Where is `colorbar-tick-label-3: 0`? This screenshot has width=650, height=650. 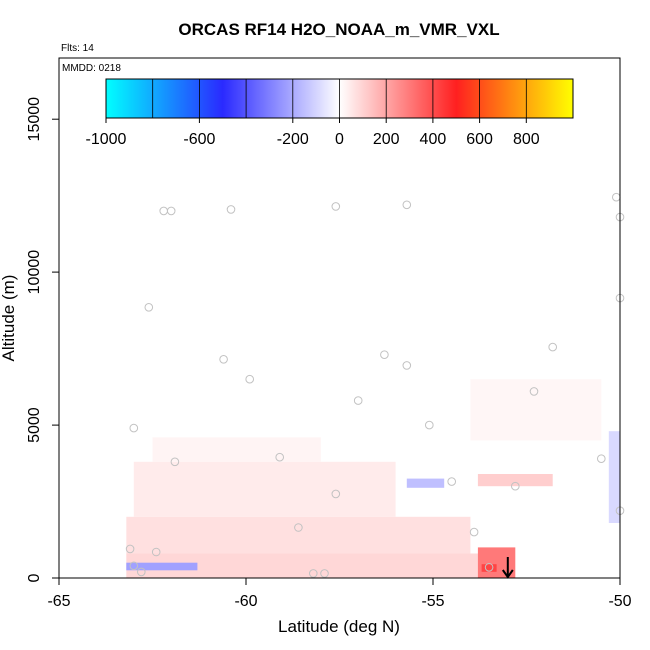
colorbar-tick-label-3: 0 is located at coordinates (339, 139).